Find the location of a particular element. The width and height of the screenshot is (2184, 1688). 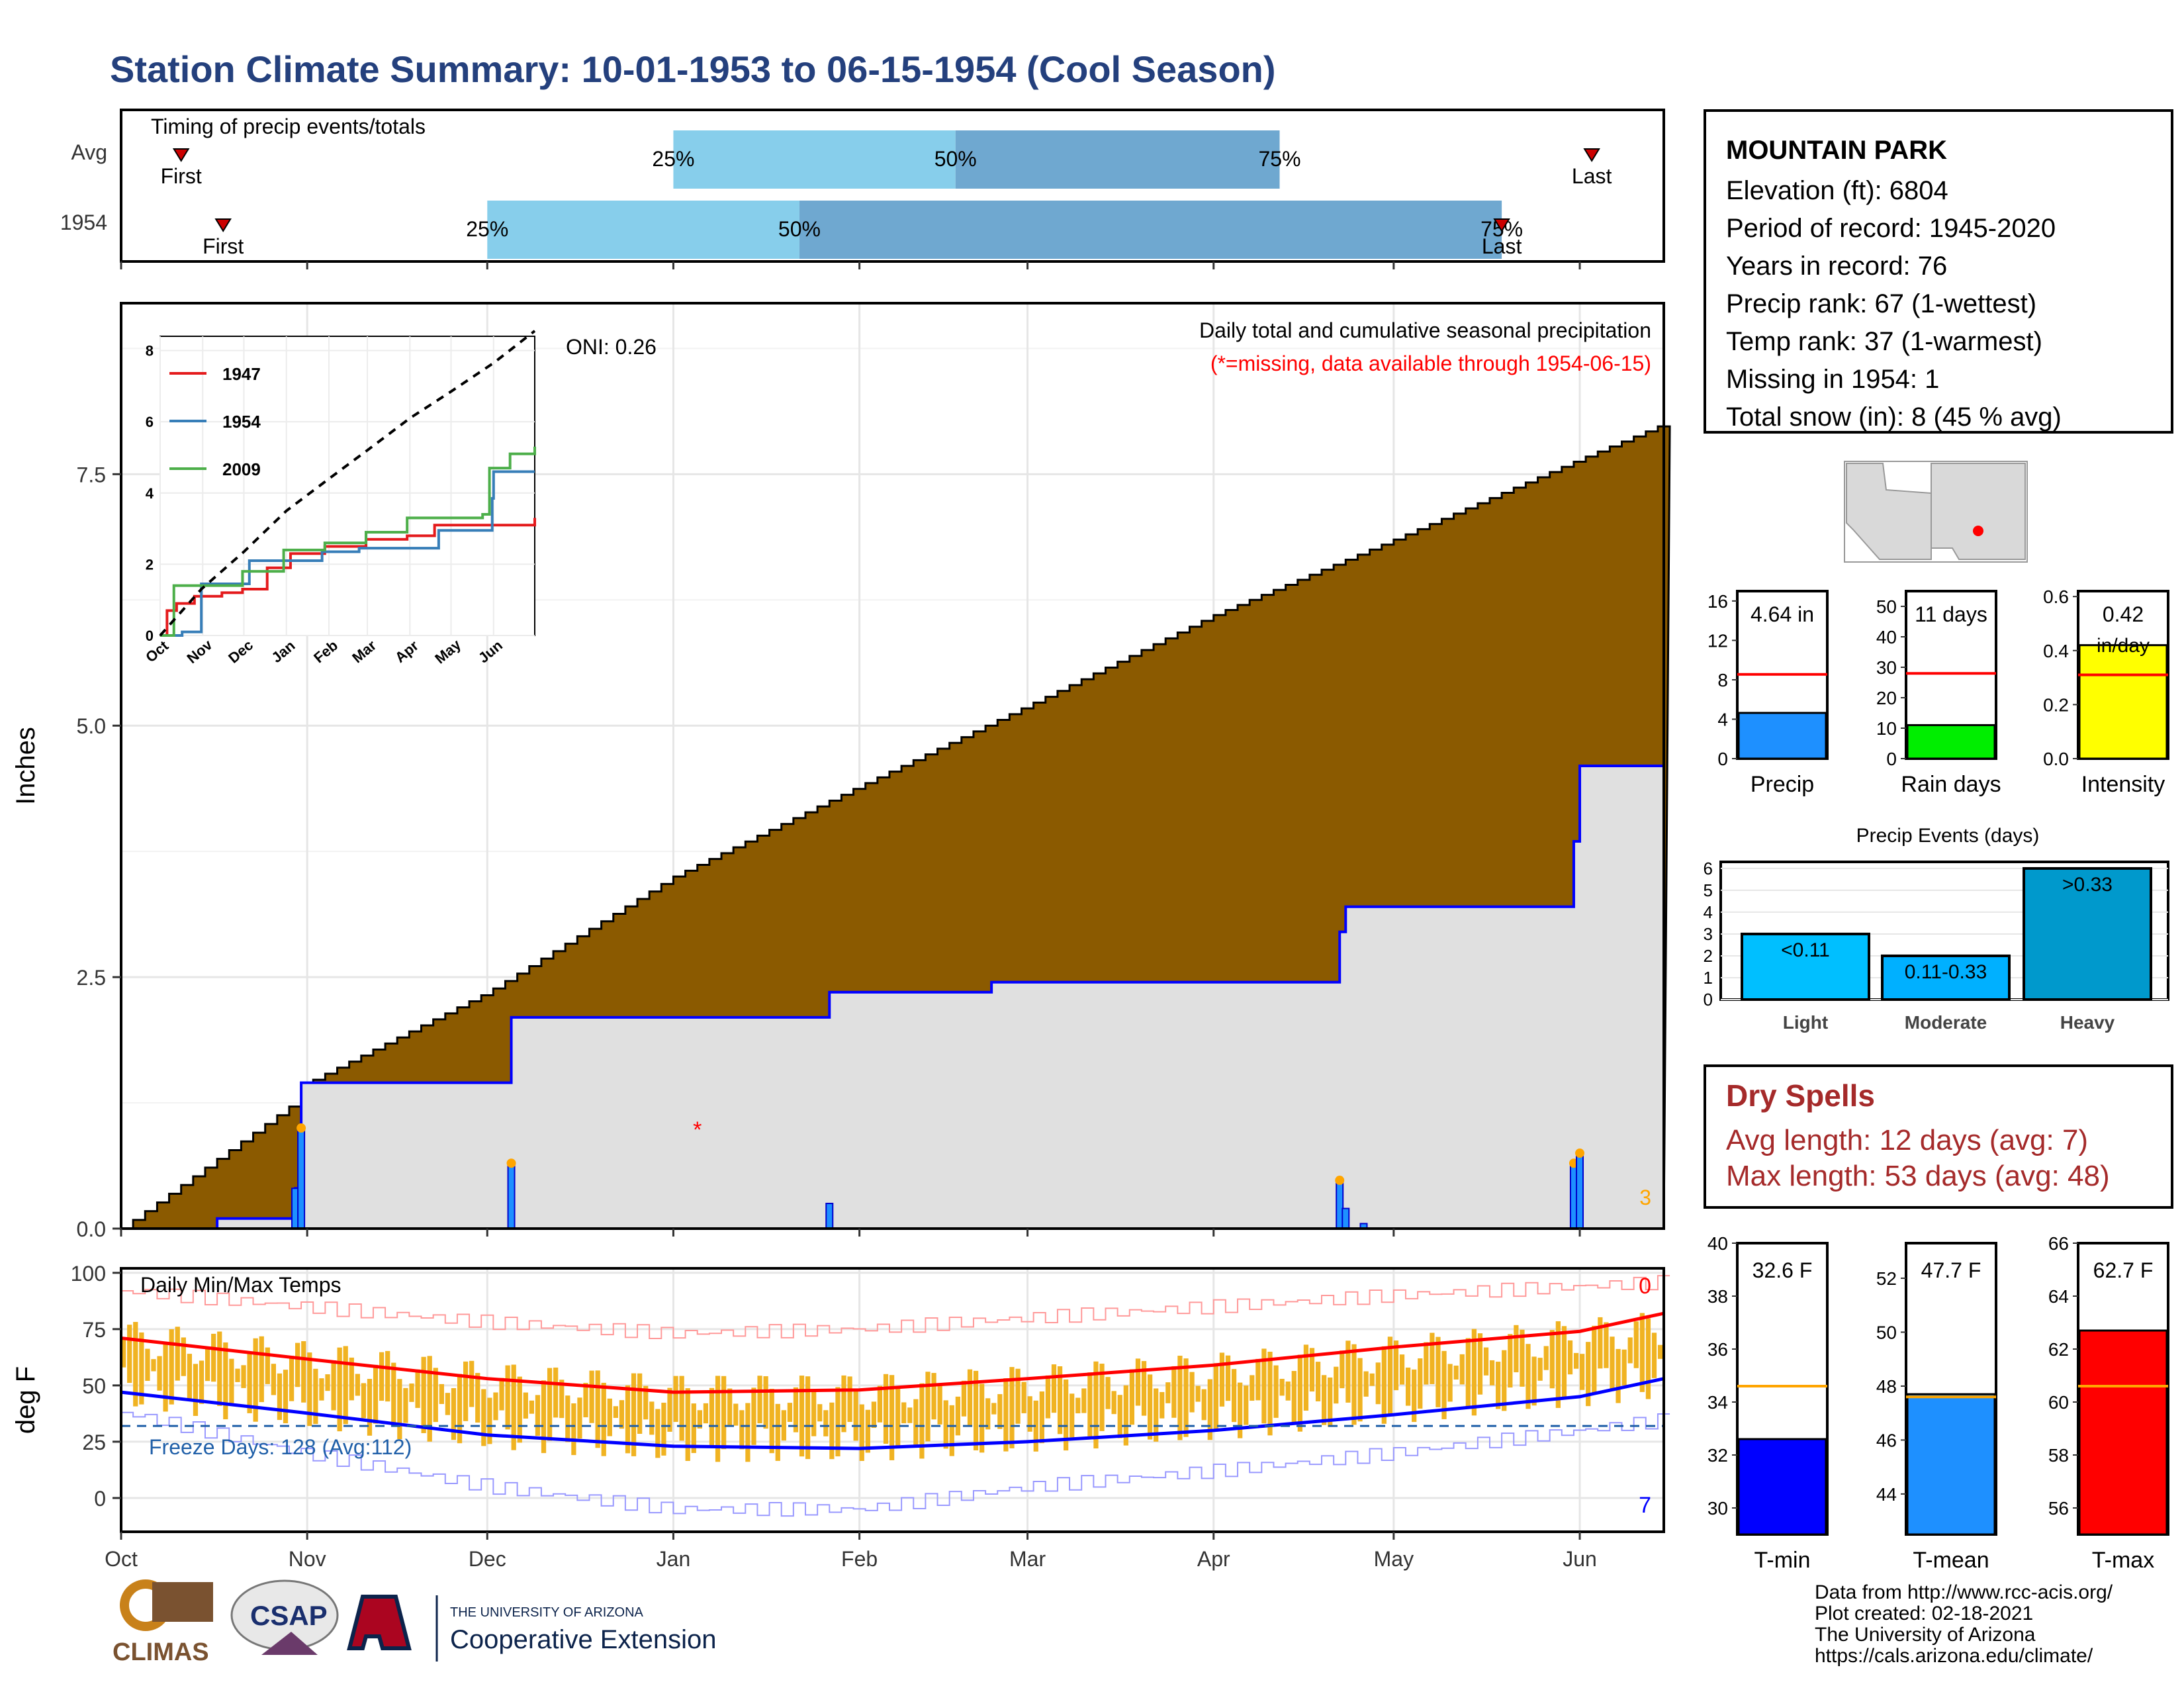

temp-chart-frame is located at coordinates (1951, 1389).